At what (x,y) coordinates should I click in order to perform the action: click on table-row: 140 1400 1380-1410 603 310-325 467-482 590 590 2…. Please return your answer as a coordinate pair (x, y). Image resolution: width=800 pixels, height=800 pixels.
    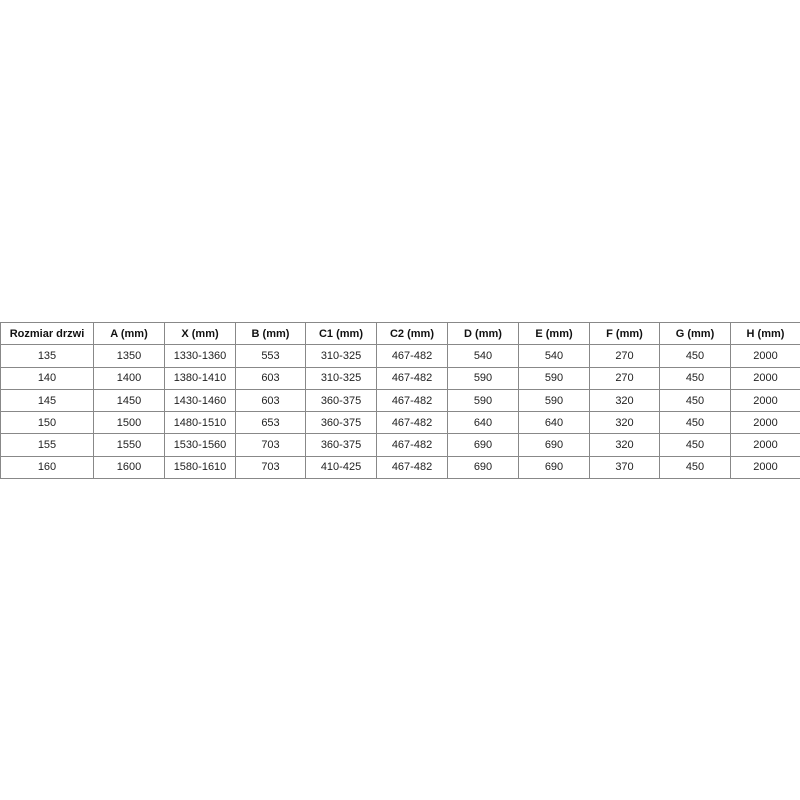
    Looking at the image, I should click on (400, 378).